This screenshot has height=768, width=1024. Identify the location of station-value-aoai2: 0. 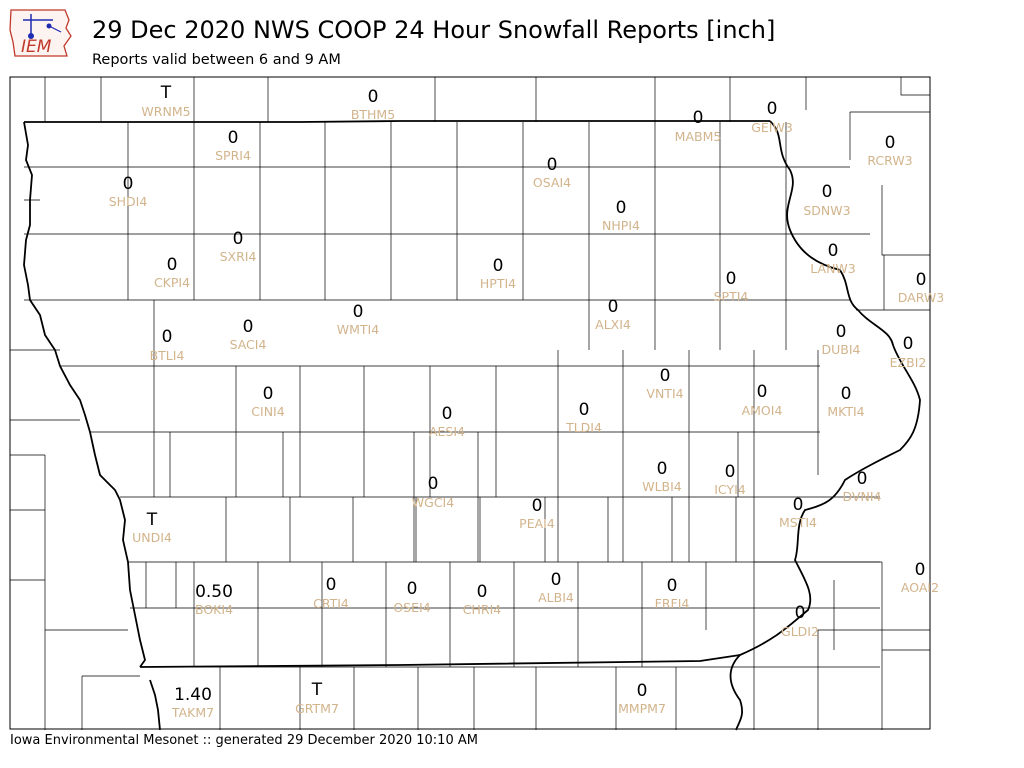
(920, 570).